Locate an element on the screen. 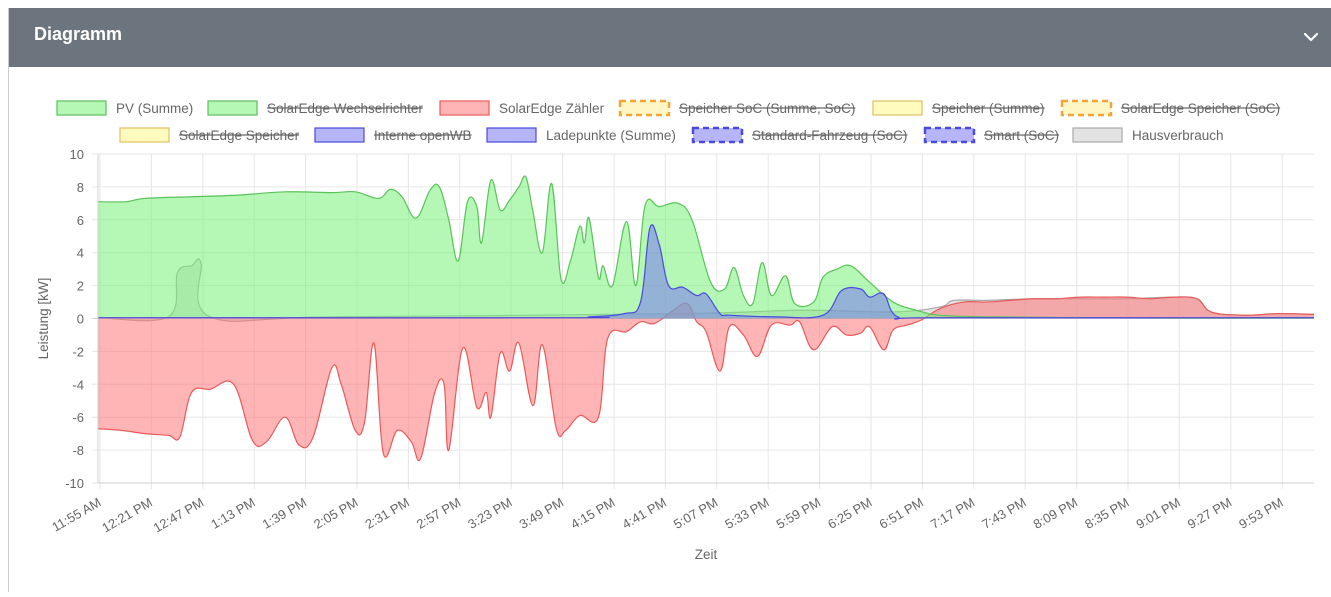 The width and height of the screenshot is (1331, 597). legend-label: Hausverbrauch is located at coordinates (1178, 135).